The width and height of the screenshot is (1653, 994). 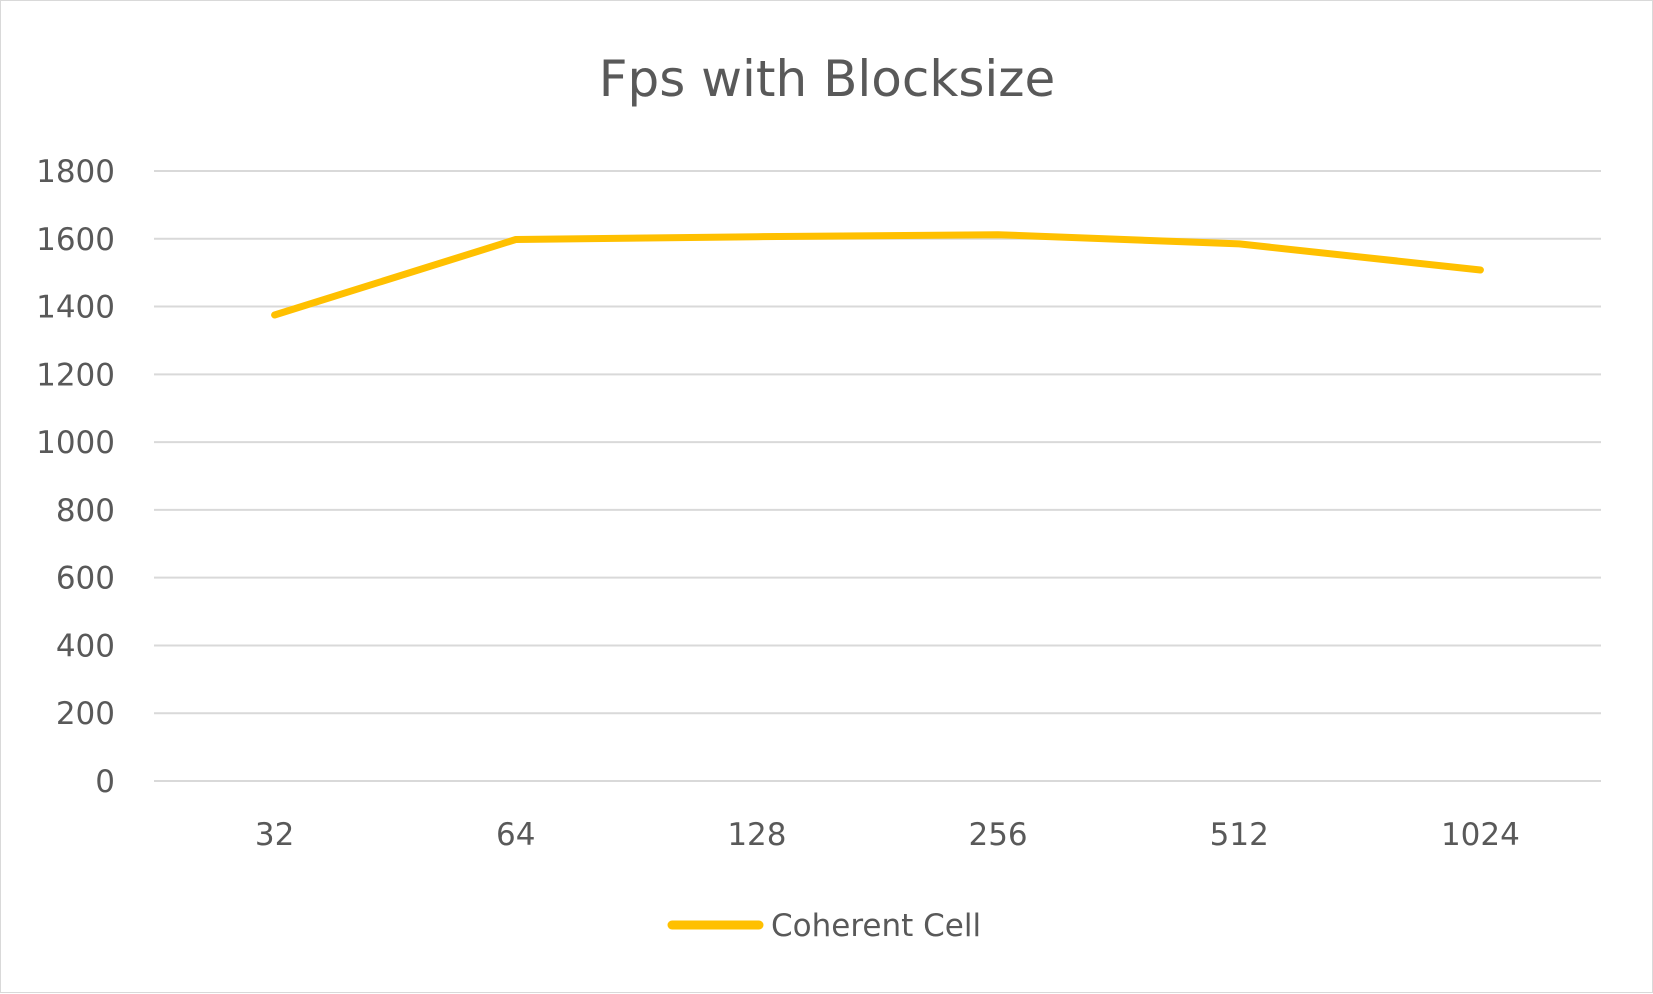 What do you see at coordinates (1239, 835) in the screenshot?
I see `x-tick-label: 512` at bounding box center [1239, 835].